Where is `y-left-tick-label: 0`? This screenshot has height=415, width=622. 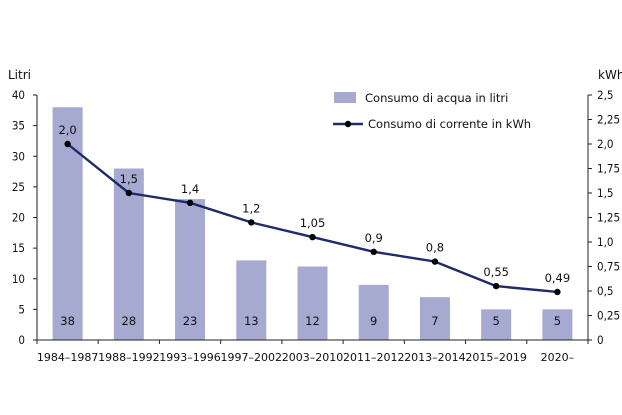 y-left-tick-label: 0 is located at coordinates (21, 340).